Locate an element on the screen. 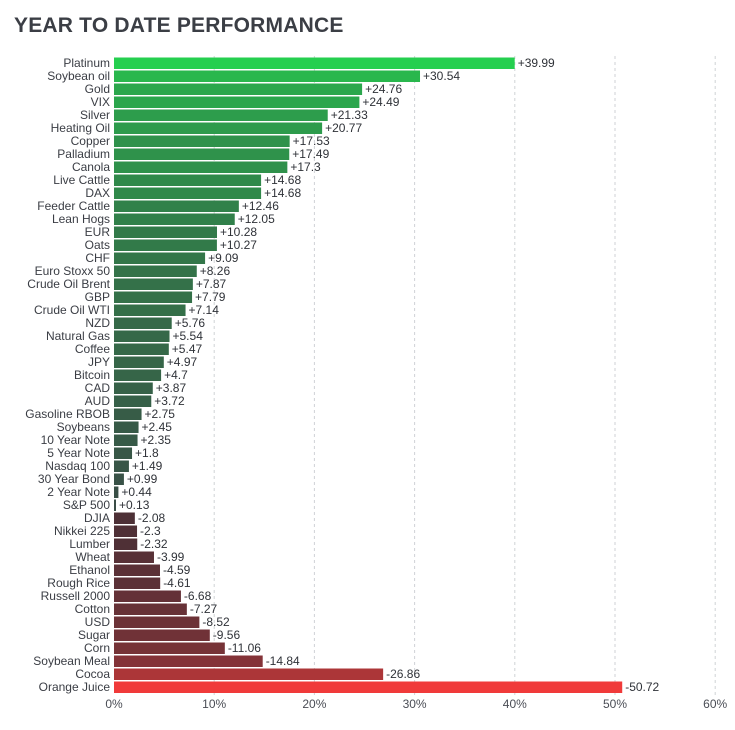  value-label: +12.46 is located at coordinates (260, 206).